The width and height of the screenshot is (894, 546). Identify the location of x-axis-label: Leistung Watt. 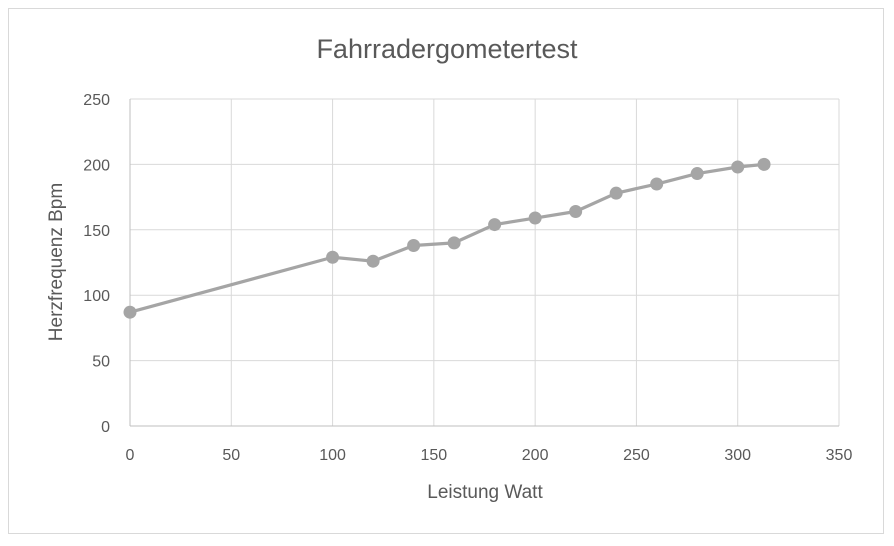
(485, 492).